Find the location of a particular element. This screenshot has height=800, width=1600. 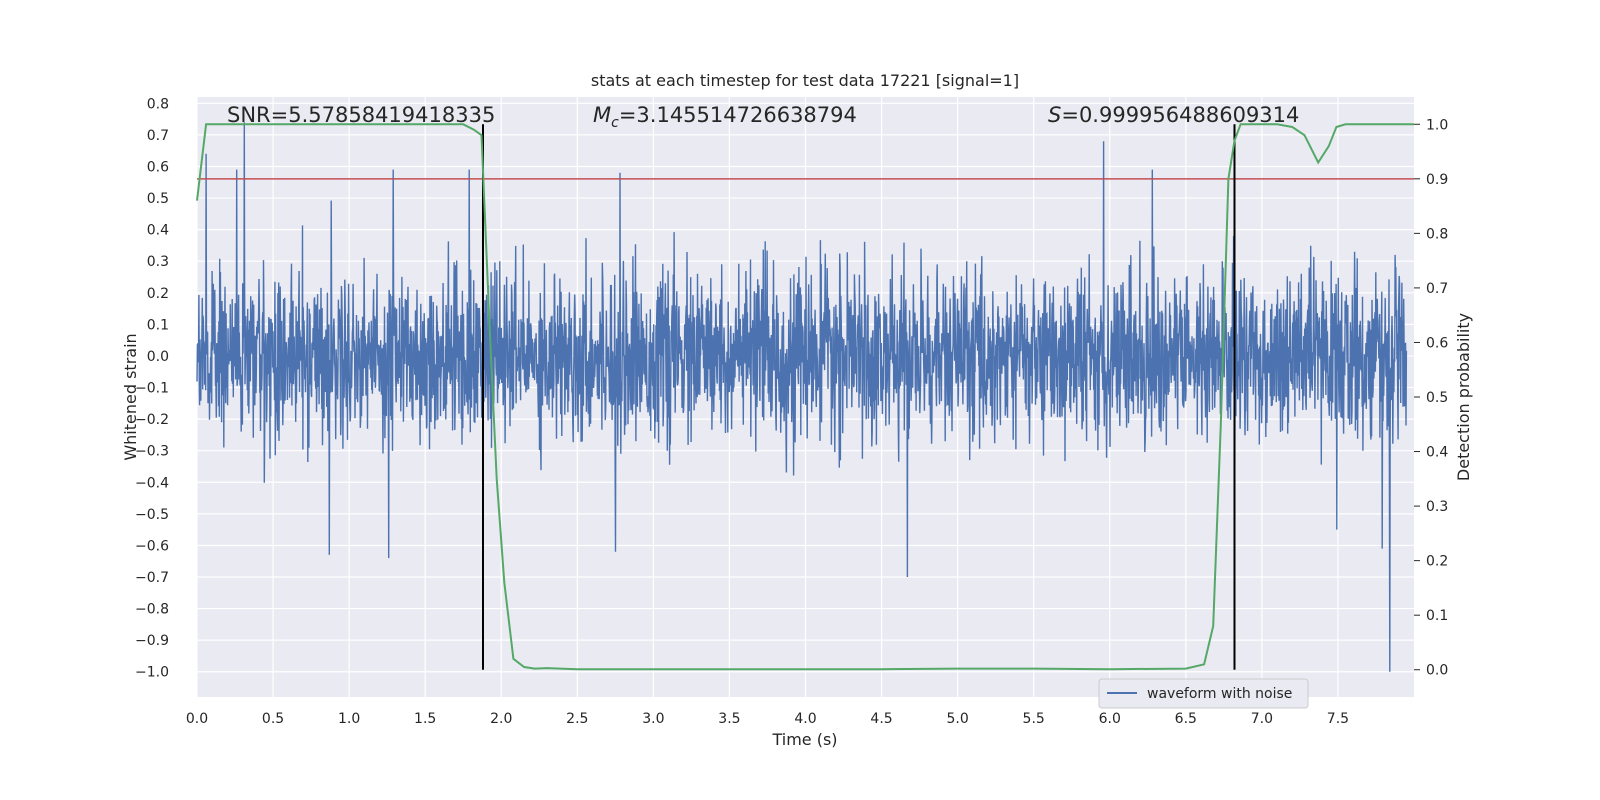

snr-annotation: SNR=5.57858419418335 is located at coordinates (361, 115).